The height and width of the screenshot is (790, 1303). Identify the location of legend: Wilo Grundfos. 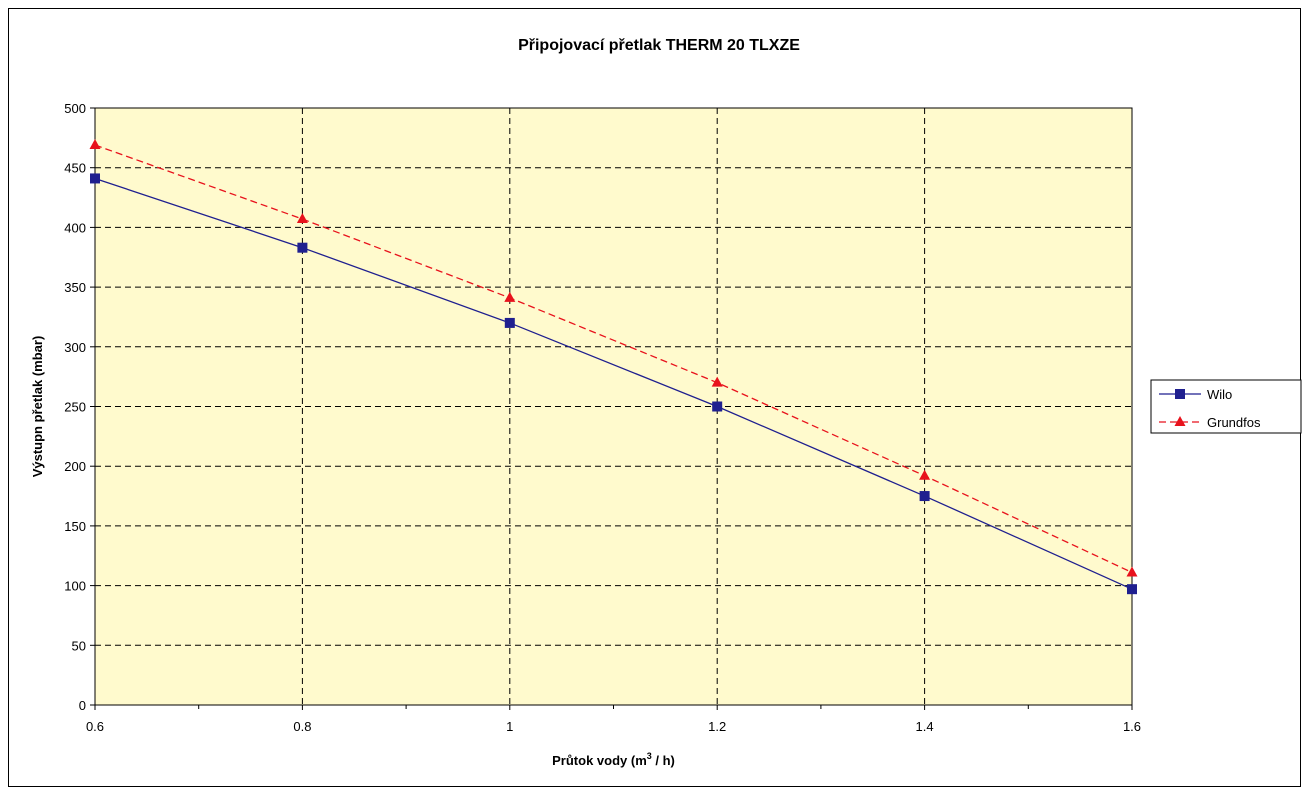
(1226, 406).